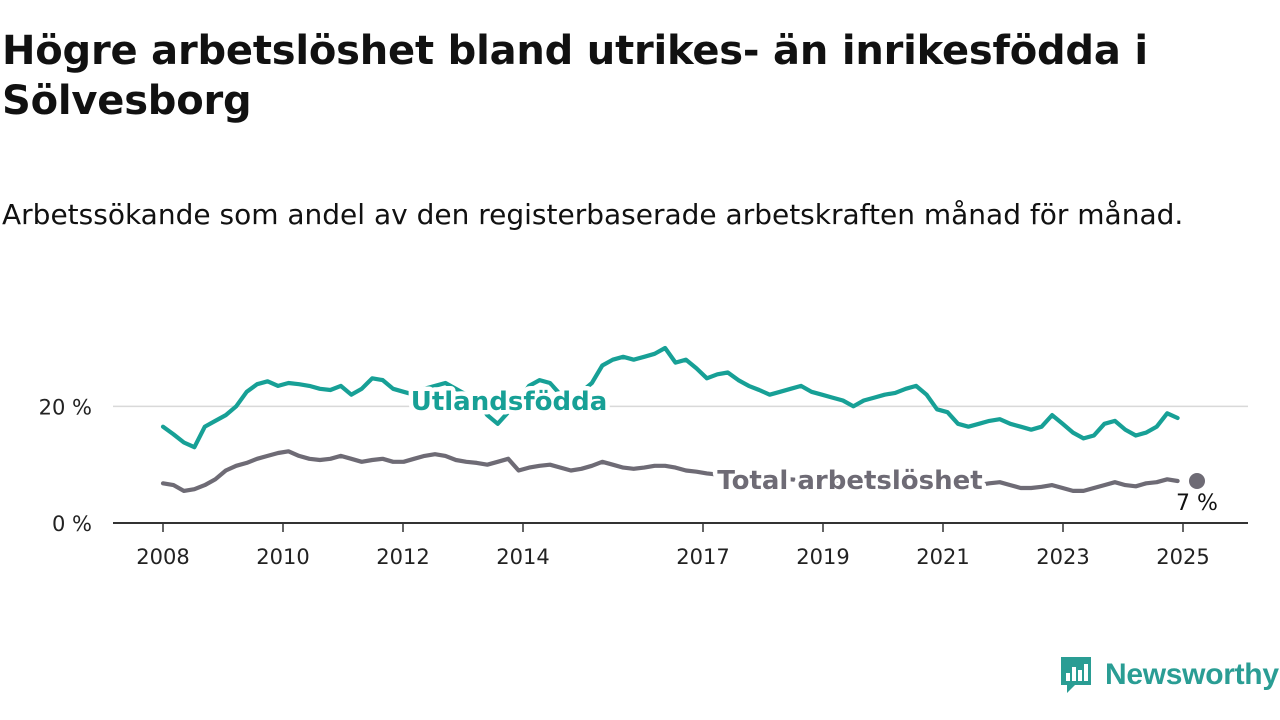  Describe the element at coordinates (1192, 674) in the screenshot. I see `brand-name: Newsworthy` at that location.